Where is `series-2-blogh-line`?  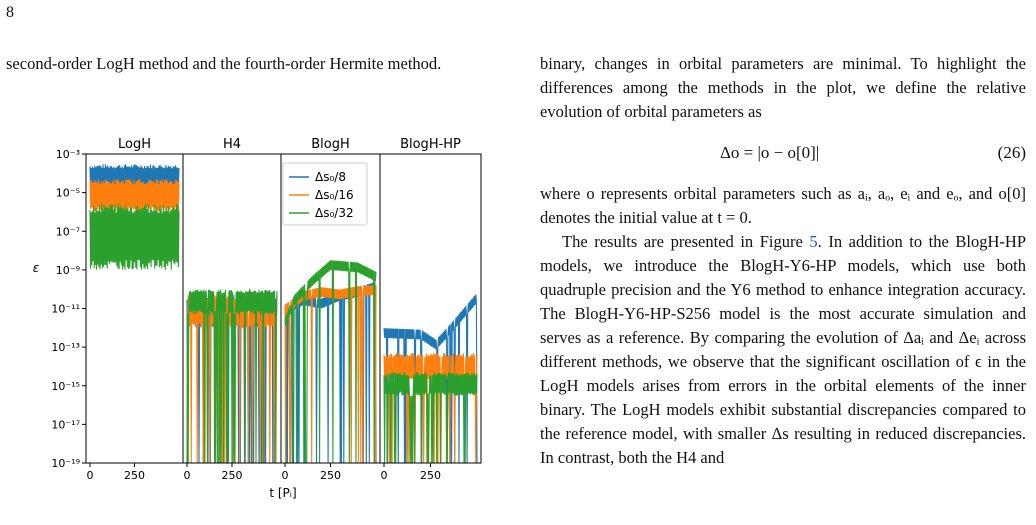
series-2-blogh-line is located at coordinates (330, 374).